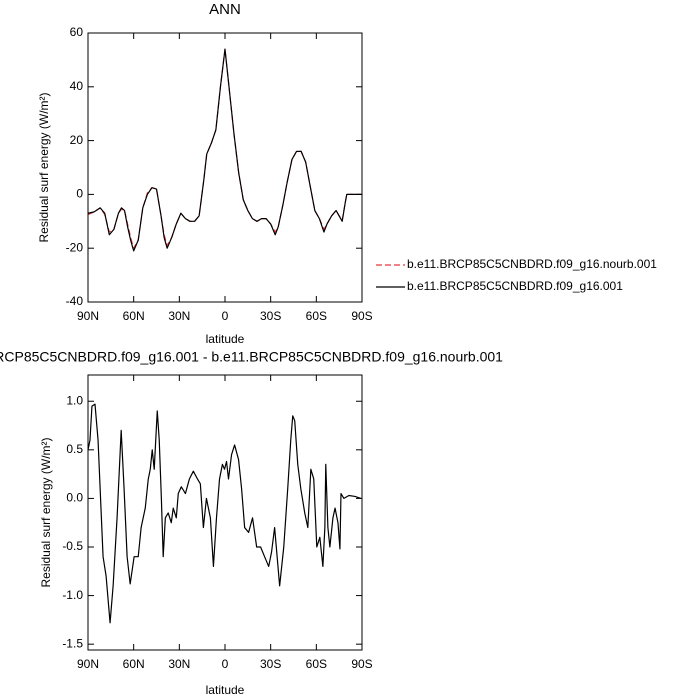 This screenshot has width=700, height=700. I want to click on y-tick-label: 0.0, so click(74, 498).